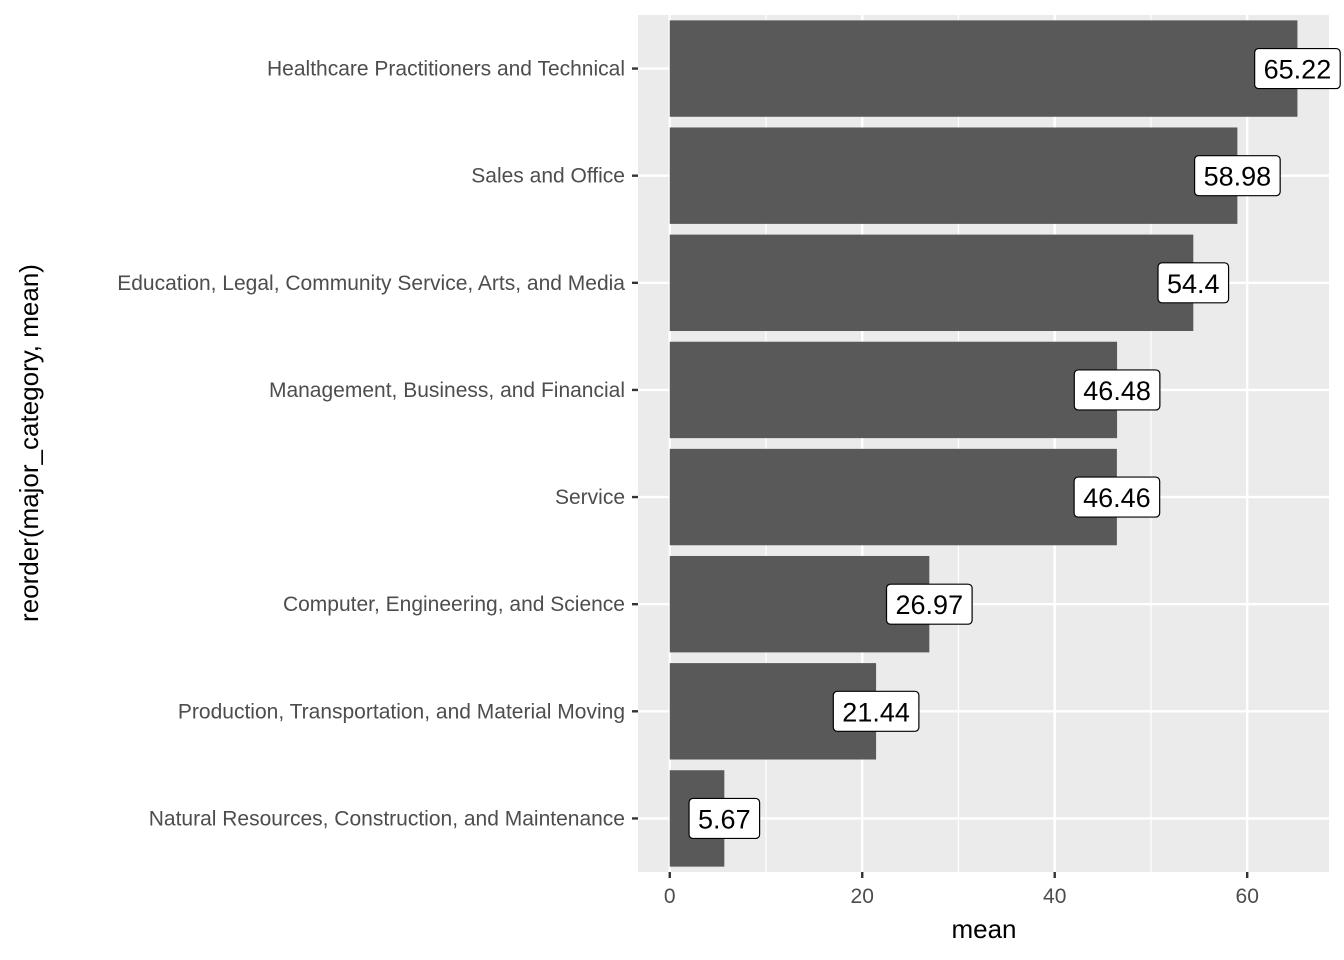 Image resolution: width=1344 pixels, height=960 pixels. Describe the element at coordinates (670, 896) in the screenshot. I see `x-tick-label: 0` at that location.